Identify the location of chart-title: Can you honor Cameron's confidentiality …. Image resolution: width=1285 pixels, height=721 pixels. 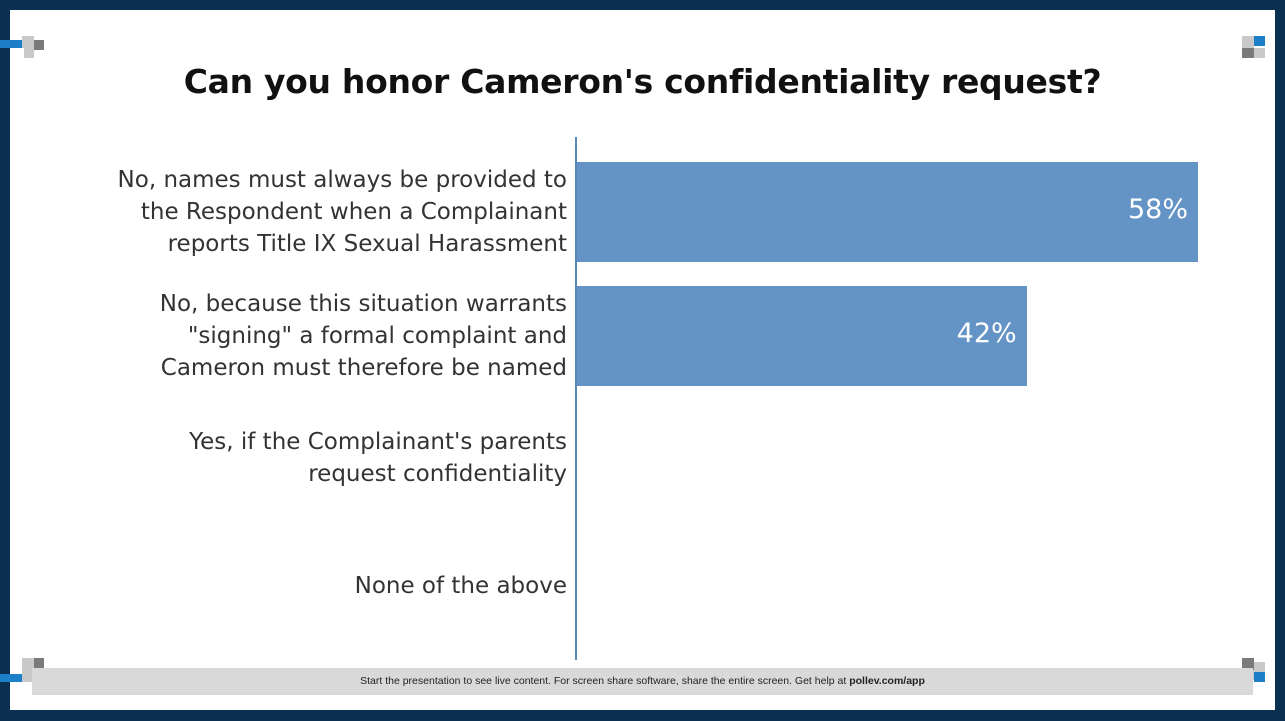
(642, 81).